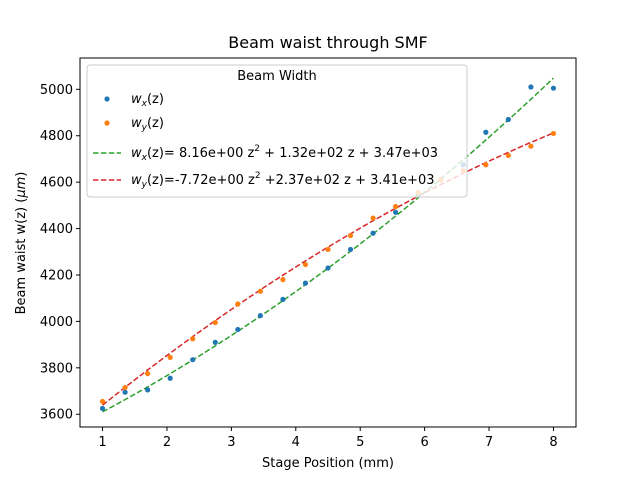 This screenshot has height=480, width=640. I want to click on x-tick-label: 5, so click(360, 442).